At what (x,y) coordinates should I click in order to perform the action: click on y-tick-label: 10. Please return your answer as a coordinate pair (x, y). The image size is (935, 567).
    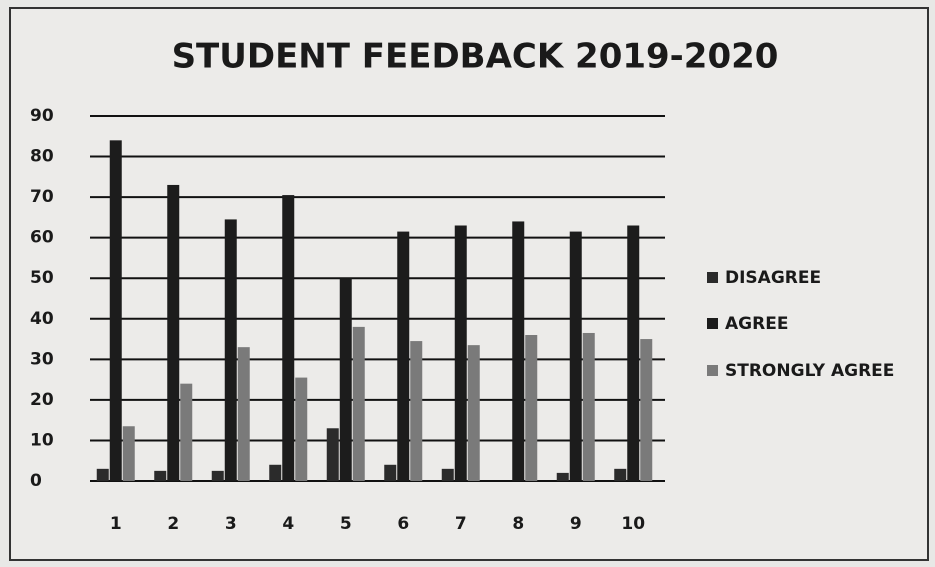
    Looking at the image, I should click on (42, 440).